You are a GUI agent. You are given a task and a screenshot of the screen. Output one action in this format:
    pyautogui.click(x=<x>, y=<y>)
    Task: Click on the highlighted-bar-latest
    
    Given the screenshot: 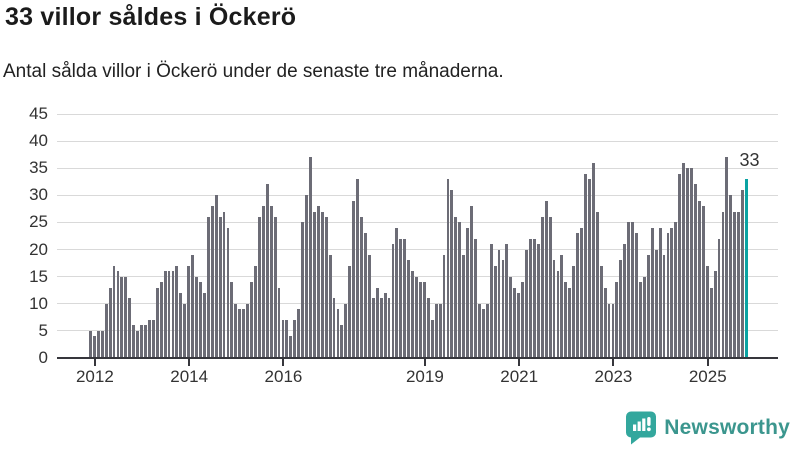 What is the action you would take?
    pyautogui.click(x=746, y=268)
    